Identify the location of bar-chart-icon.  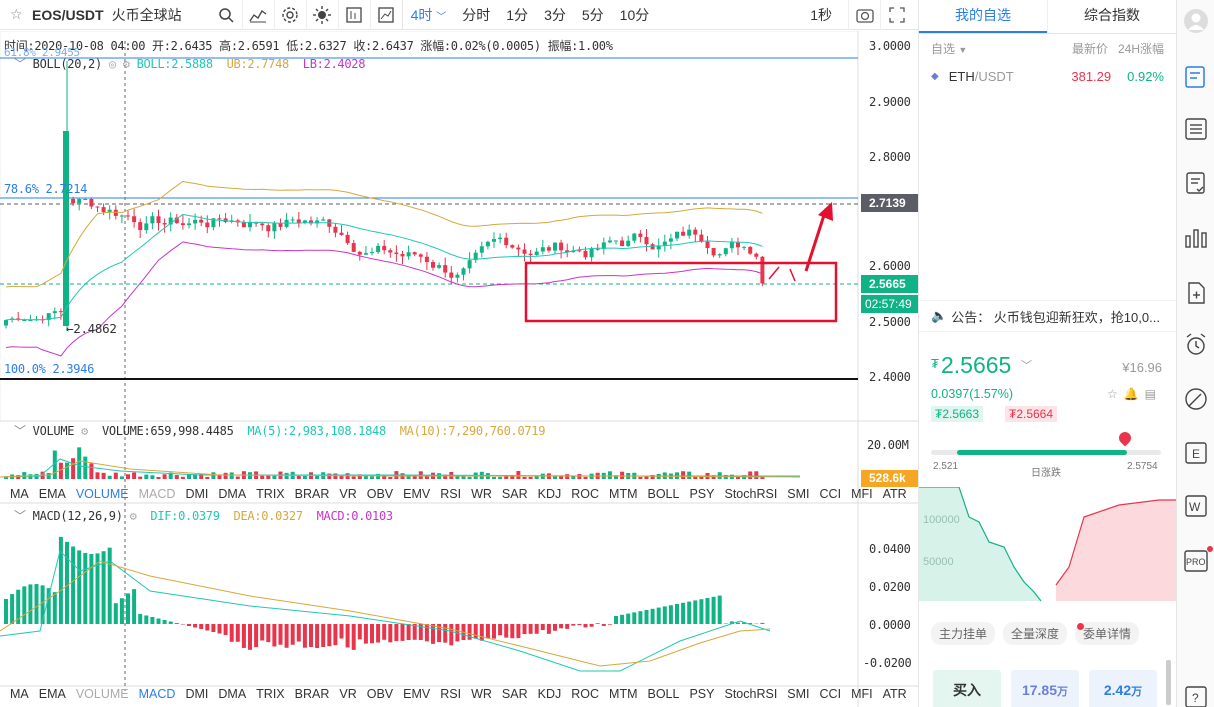
(1196, 238).